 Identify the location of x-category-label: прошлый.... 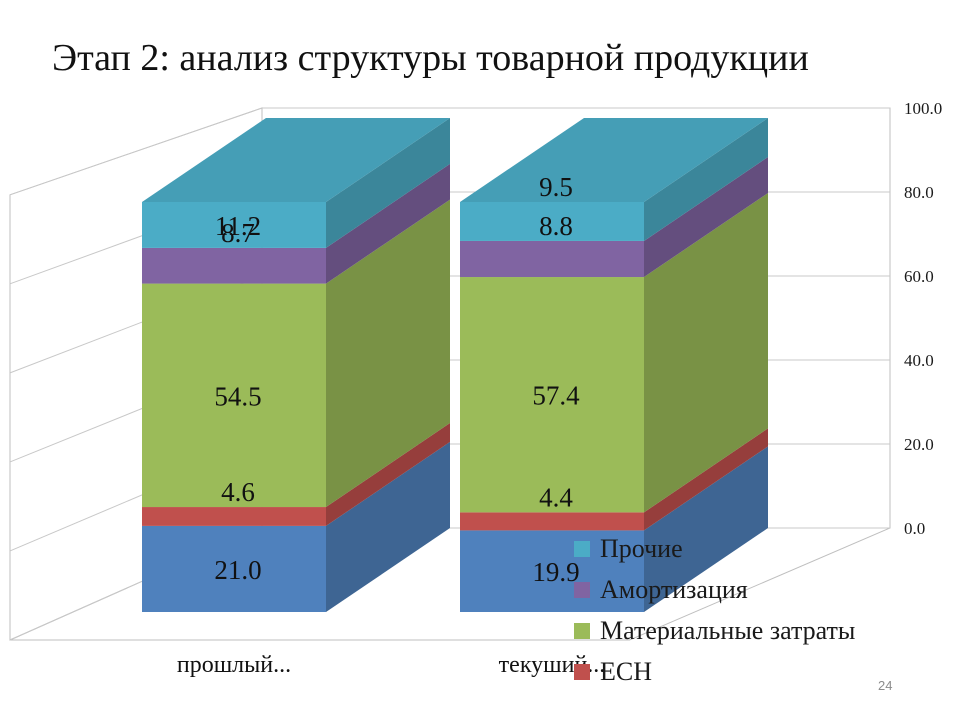
(234, 665).